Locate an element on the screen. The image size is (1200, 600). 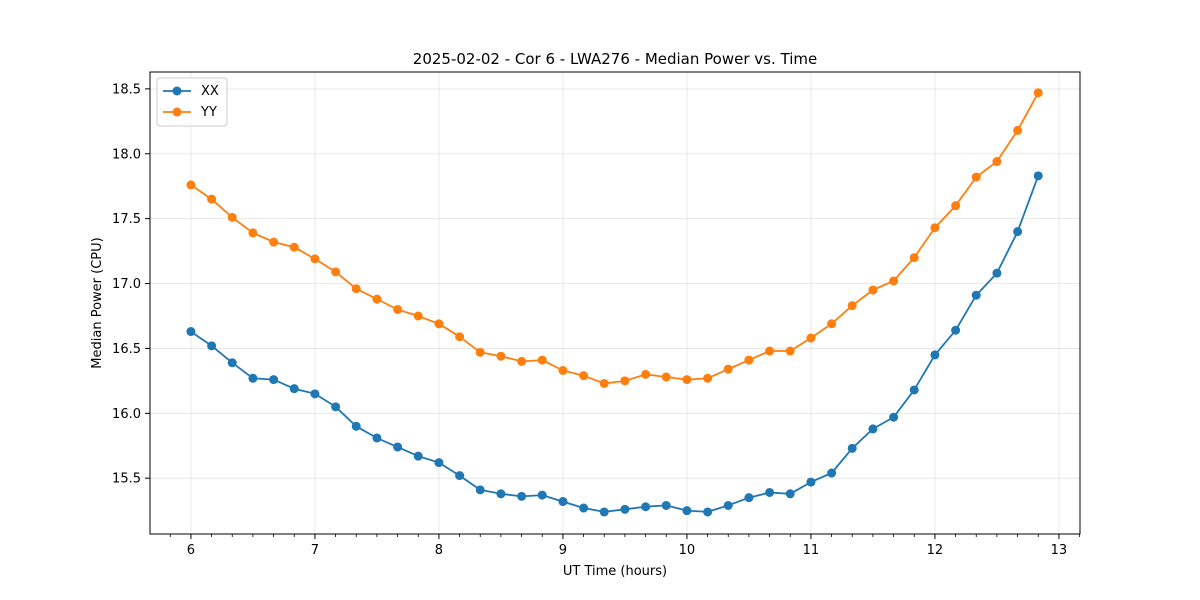
y-tick-label: 17.0 is located at coordinates (126, 284).